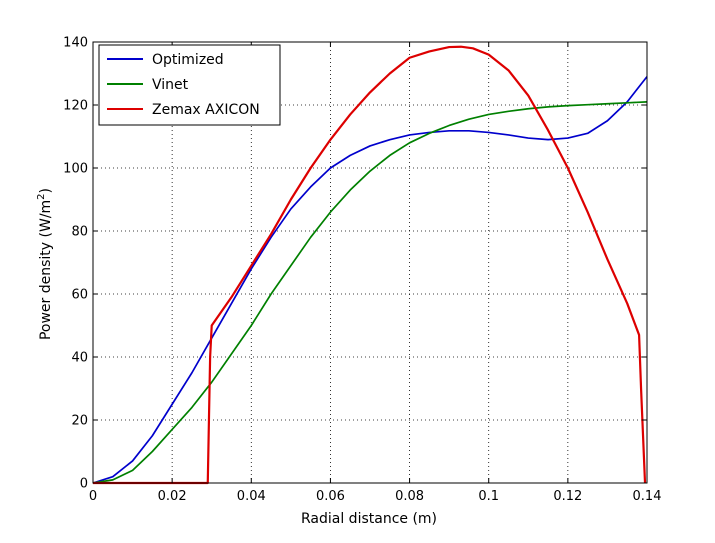 The width and height of the screenshot is (715, 543). Describe the element at coordinates (79, 232) in the screenshot. I see `y-tick-label: 80` at that location.